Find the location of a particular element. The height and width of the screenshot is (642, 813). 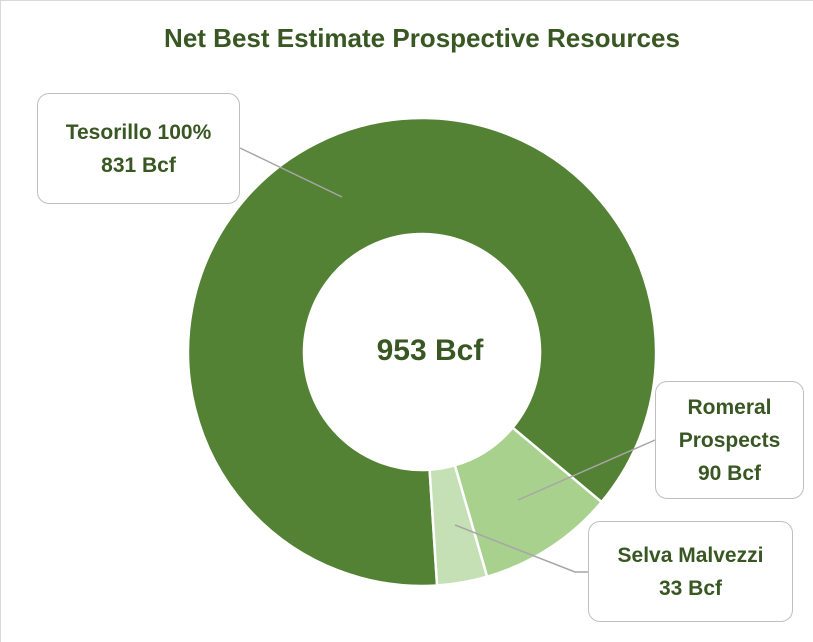

slice is located at coordinates (458, 525).